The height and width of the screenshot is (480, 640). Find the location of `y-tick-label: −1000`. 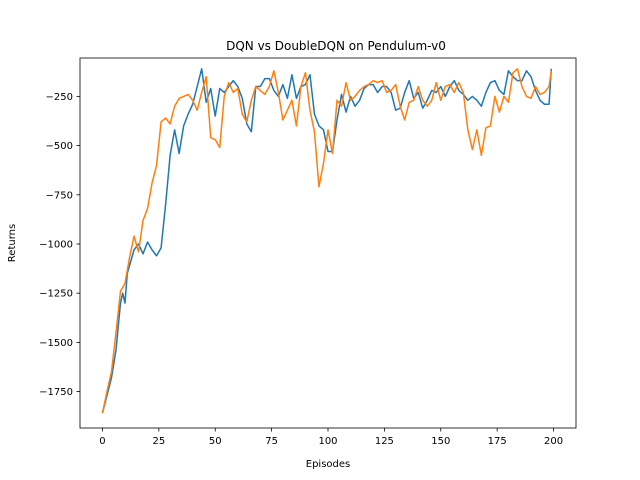

y-tick-label: −1000 is located at coordinates (56, 244).